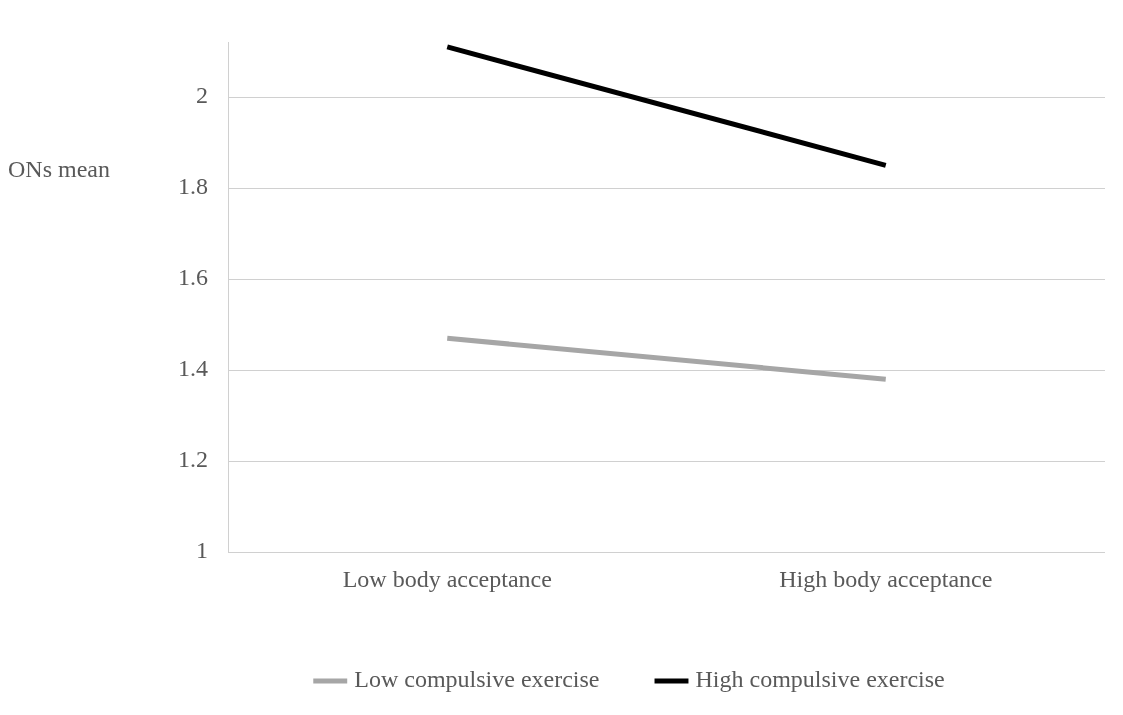 The image size is (1123, 715). What do you see at coordinates (193, 459) in the screenshot?
I see `y-tick-label: 1.2` at bounding box center [193, 459].